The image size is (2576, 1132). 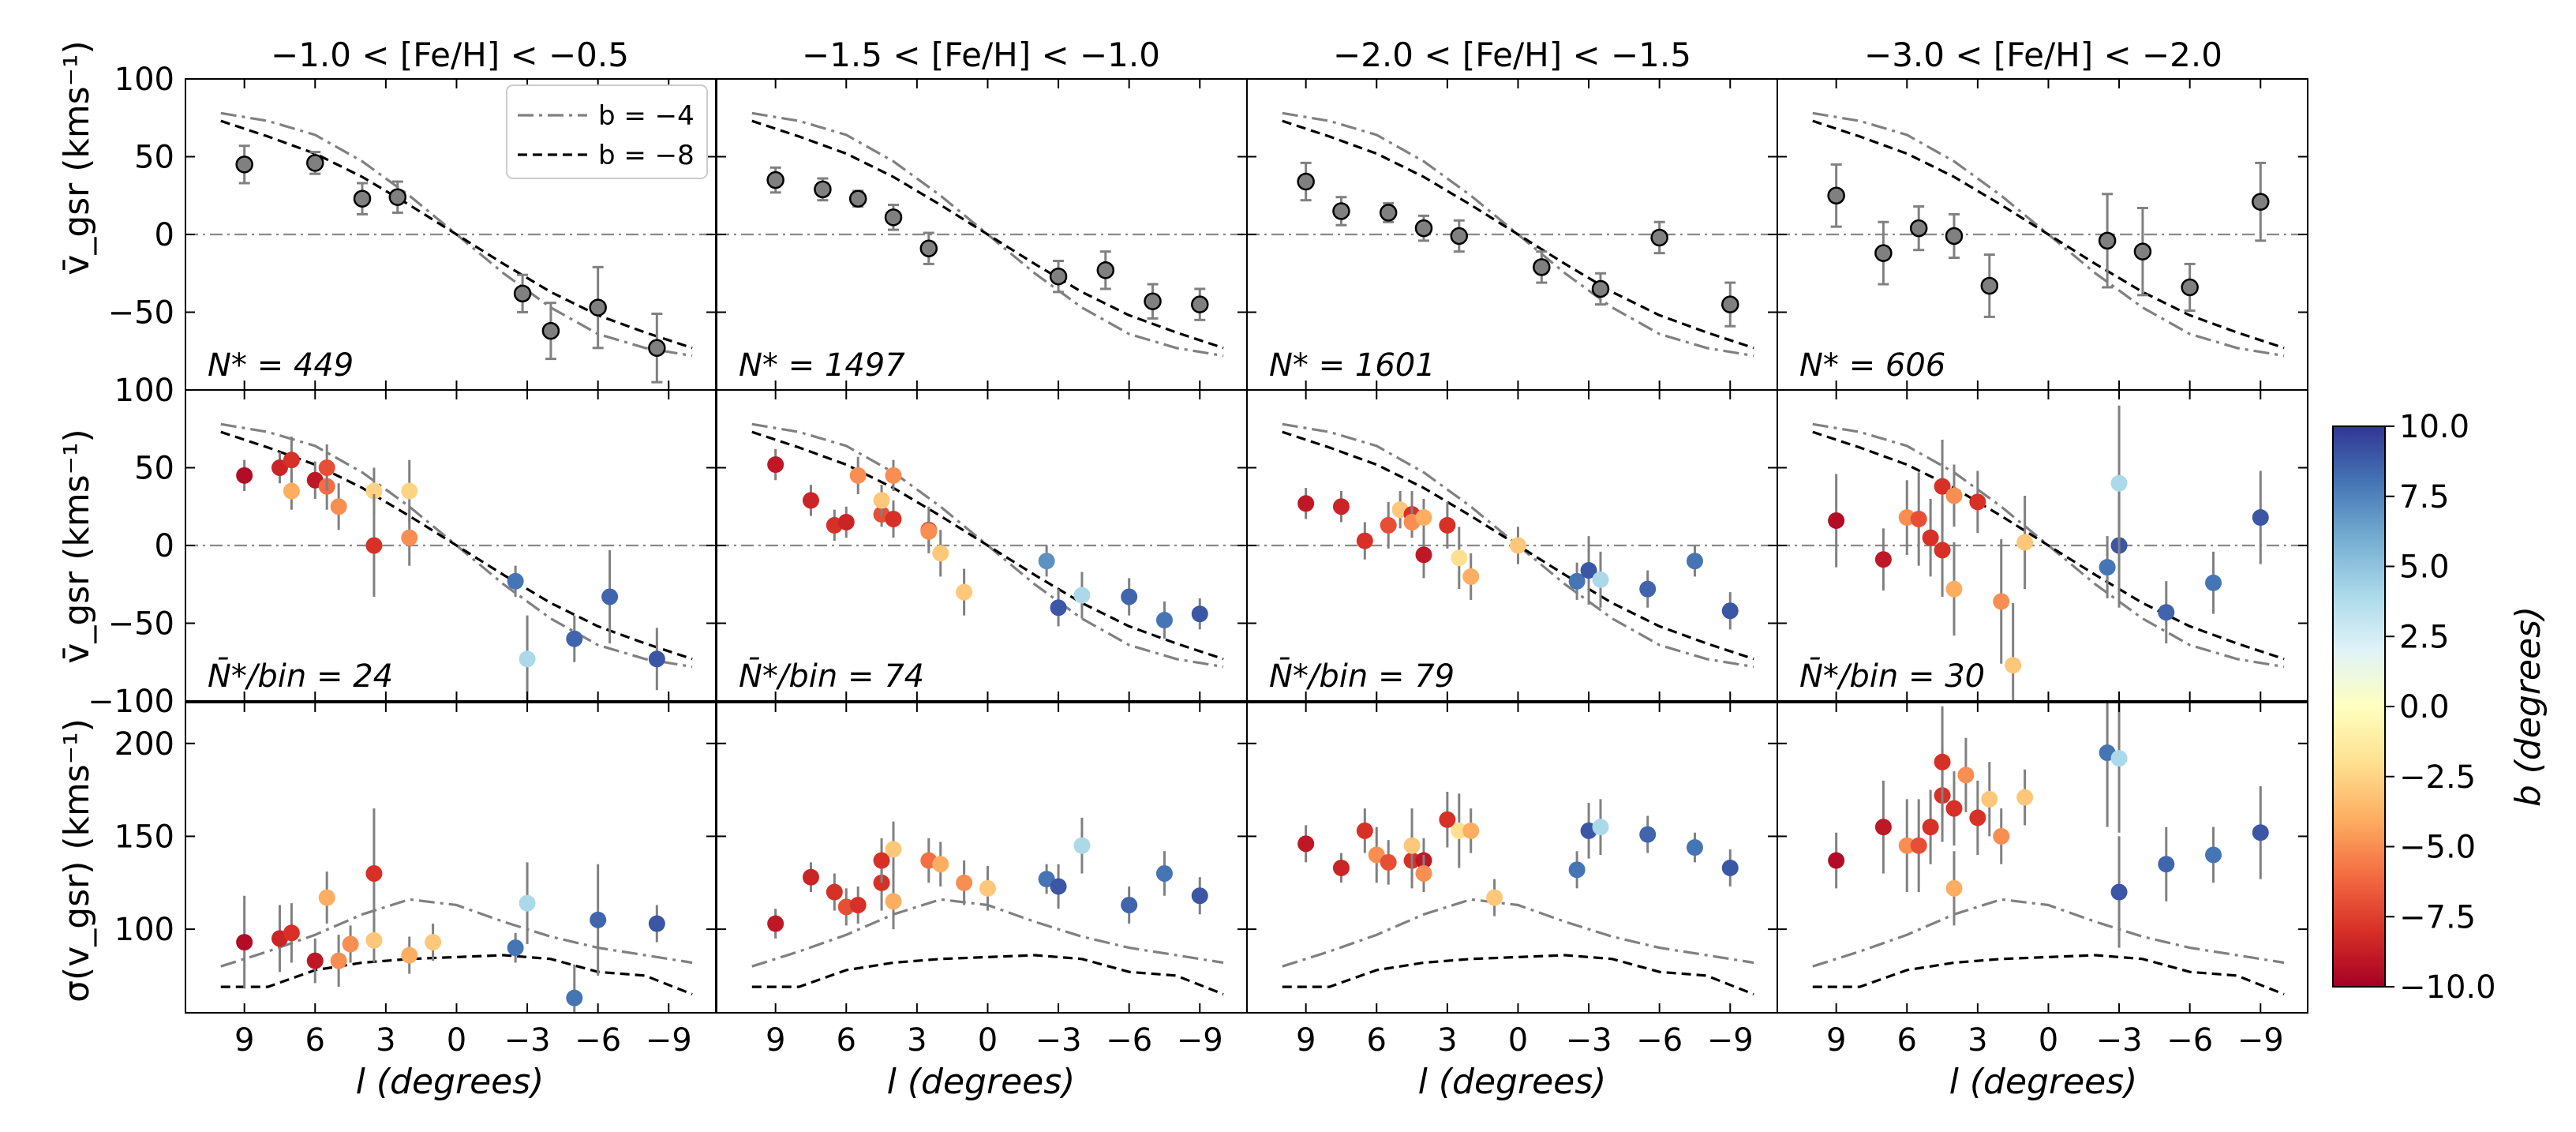 What do you see at coordinates (300, 676) in the screenshot?
I see `sample-size-annotation: N̄*/bin = 24` at bounding box center [300, 676].